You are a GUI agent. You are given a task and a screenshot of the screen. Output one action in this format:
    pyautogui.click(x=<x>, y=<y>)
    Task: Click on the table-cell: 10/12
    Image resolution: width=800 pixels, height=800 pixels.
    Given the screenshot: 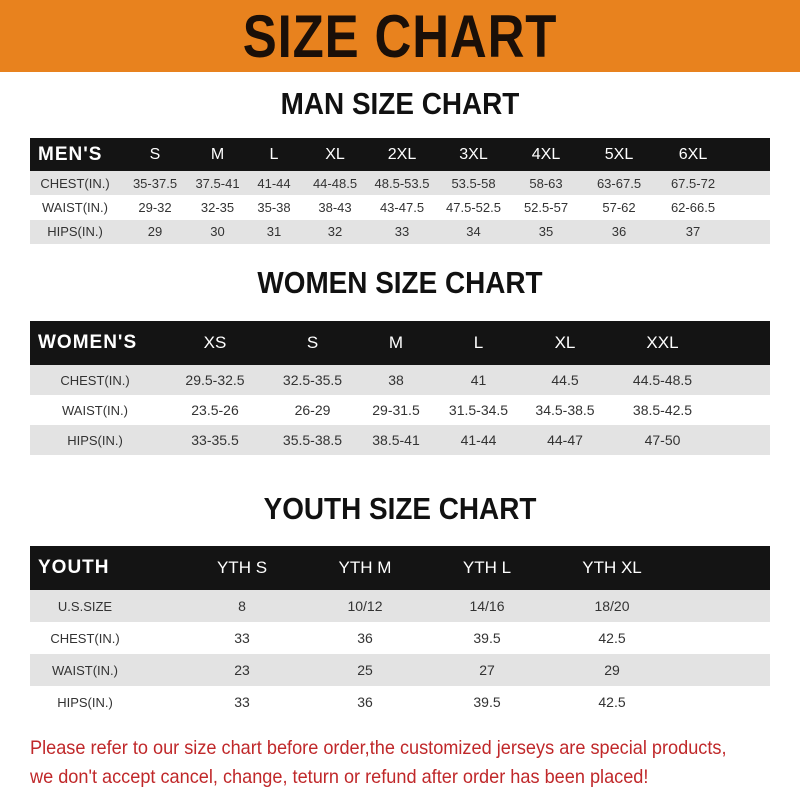 What is the action you would take?
    pyautogui.click(x=365, y=606)
    